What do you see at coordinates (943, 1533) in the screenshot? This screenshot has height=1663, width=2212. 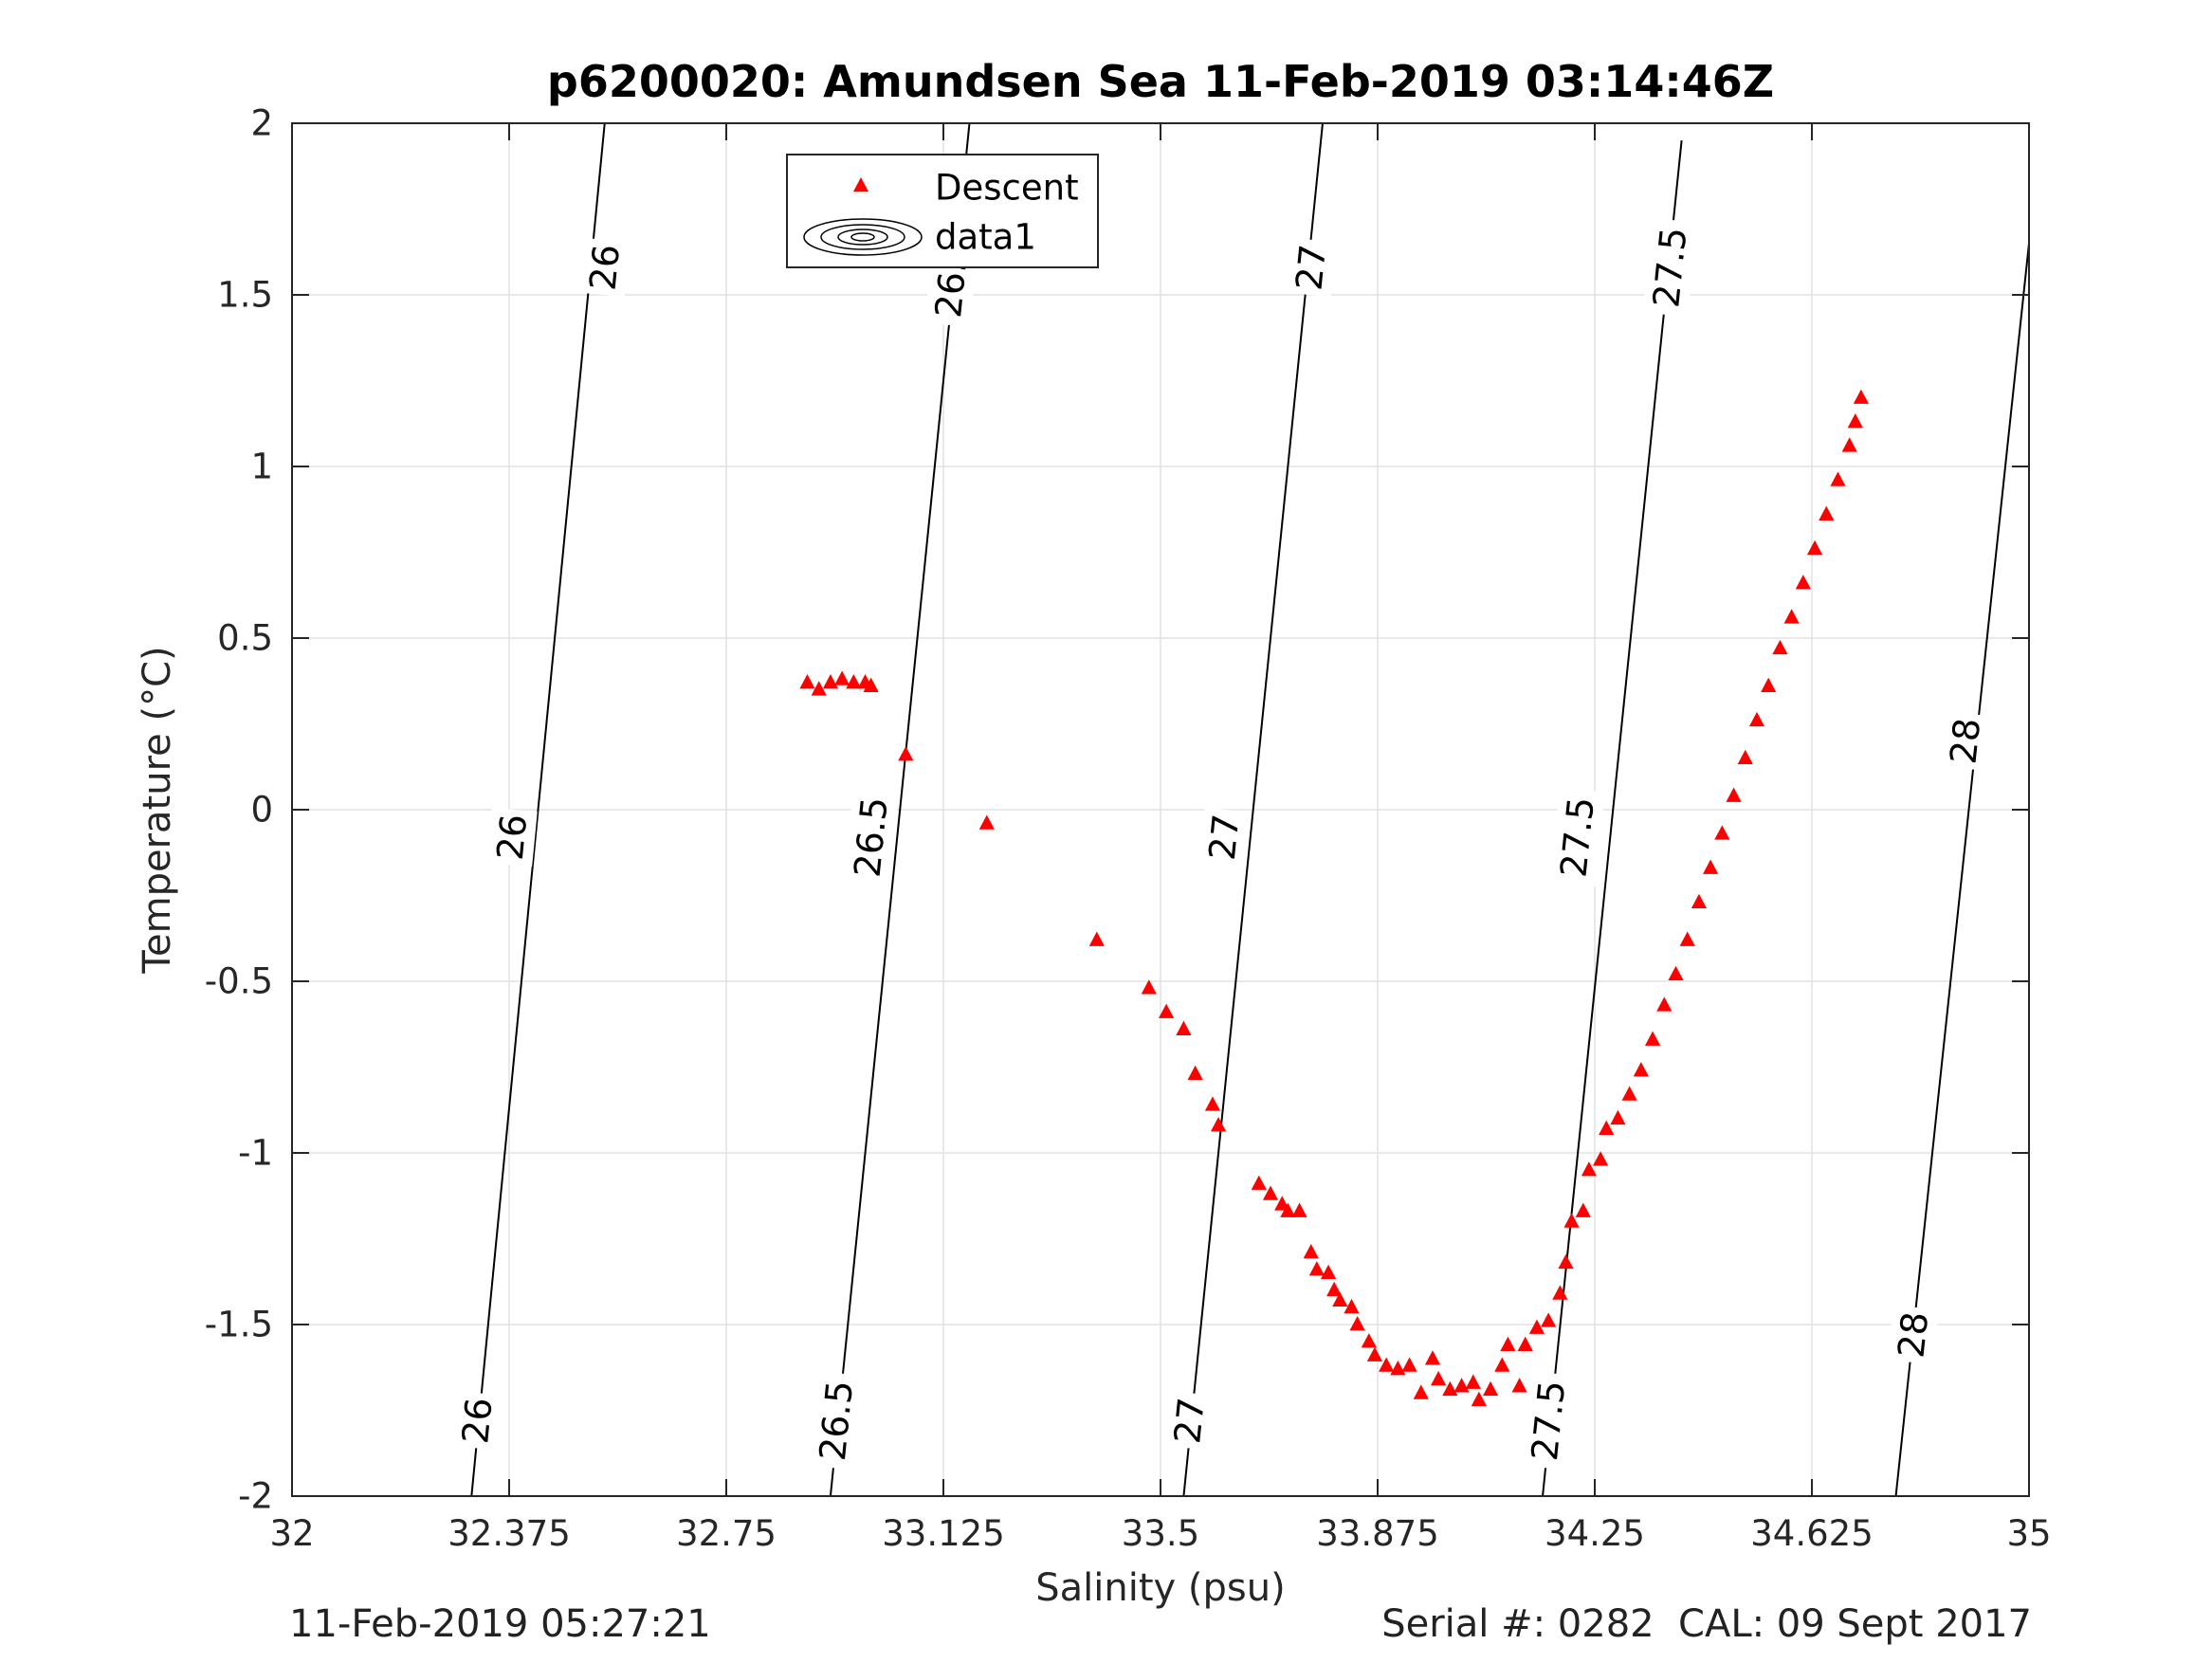 I see `x-tick-label: 33.125` at bounding box center [943, 1533].